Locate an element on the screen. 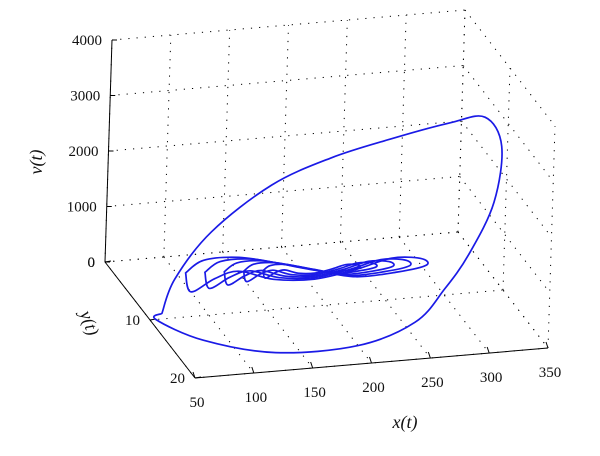 This screenshot has height=456, width=600. y-tick-label: 0 is located at coordinates (92, 263).